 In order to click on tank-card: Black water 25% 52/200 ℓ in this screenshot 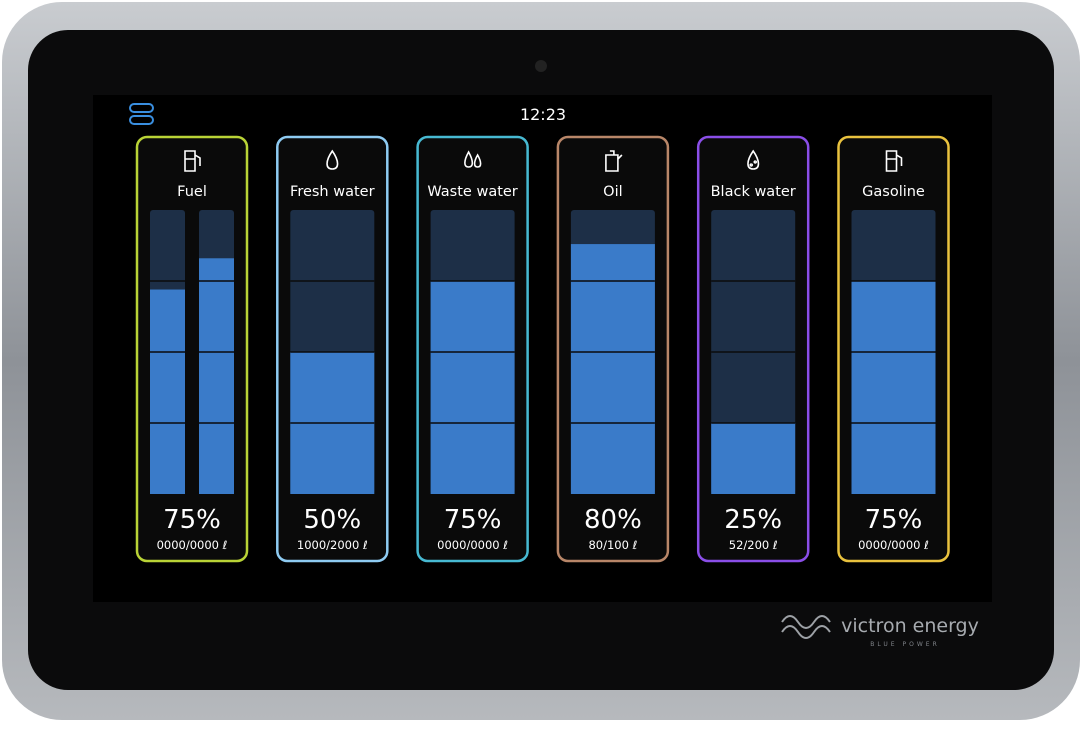, I will do `click(753, 349)`.